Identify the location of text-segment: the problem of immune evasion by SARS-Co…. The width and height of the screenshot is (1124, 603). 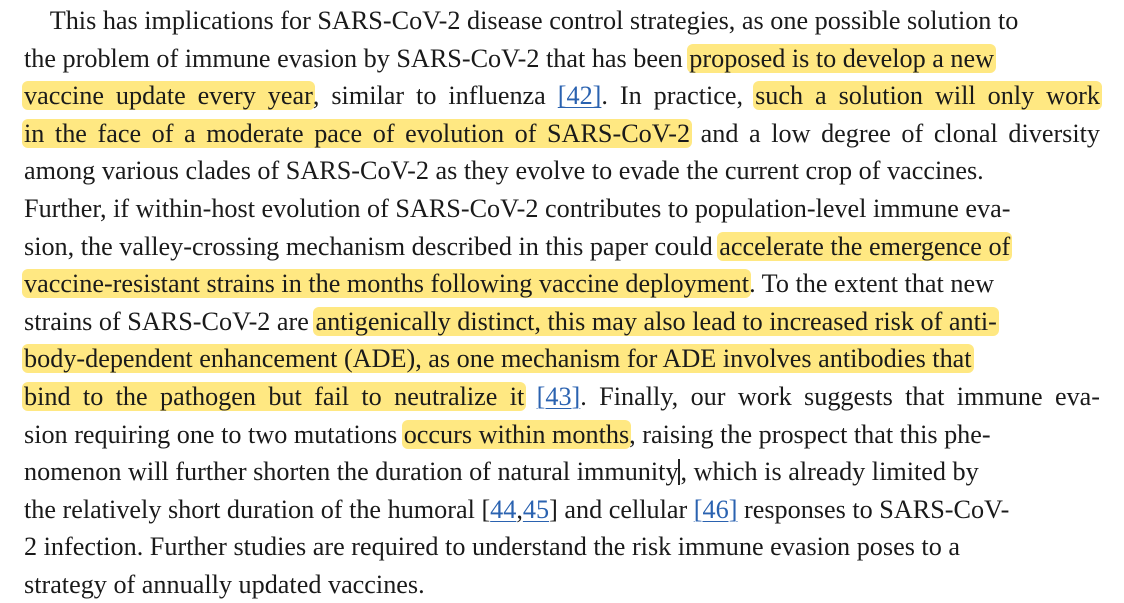
(357, 58).